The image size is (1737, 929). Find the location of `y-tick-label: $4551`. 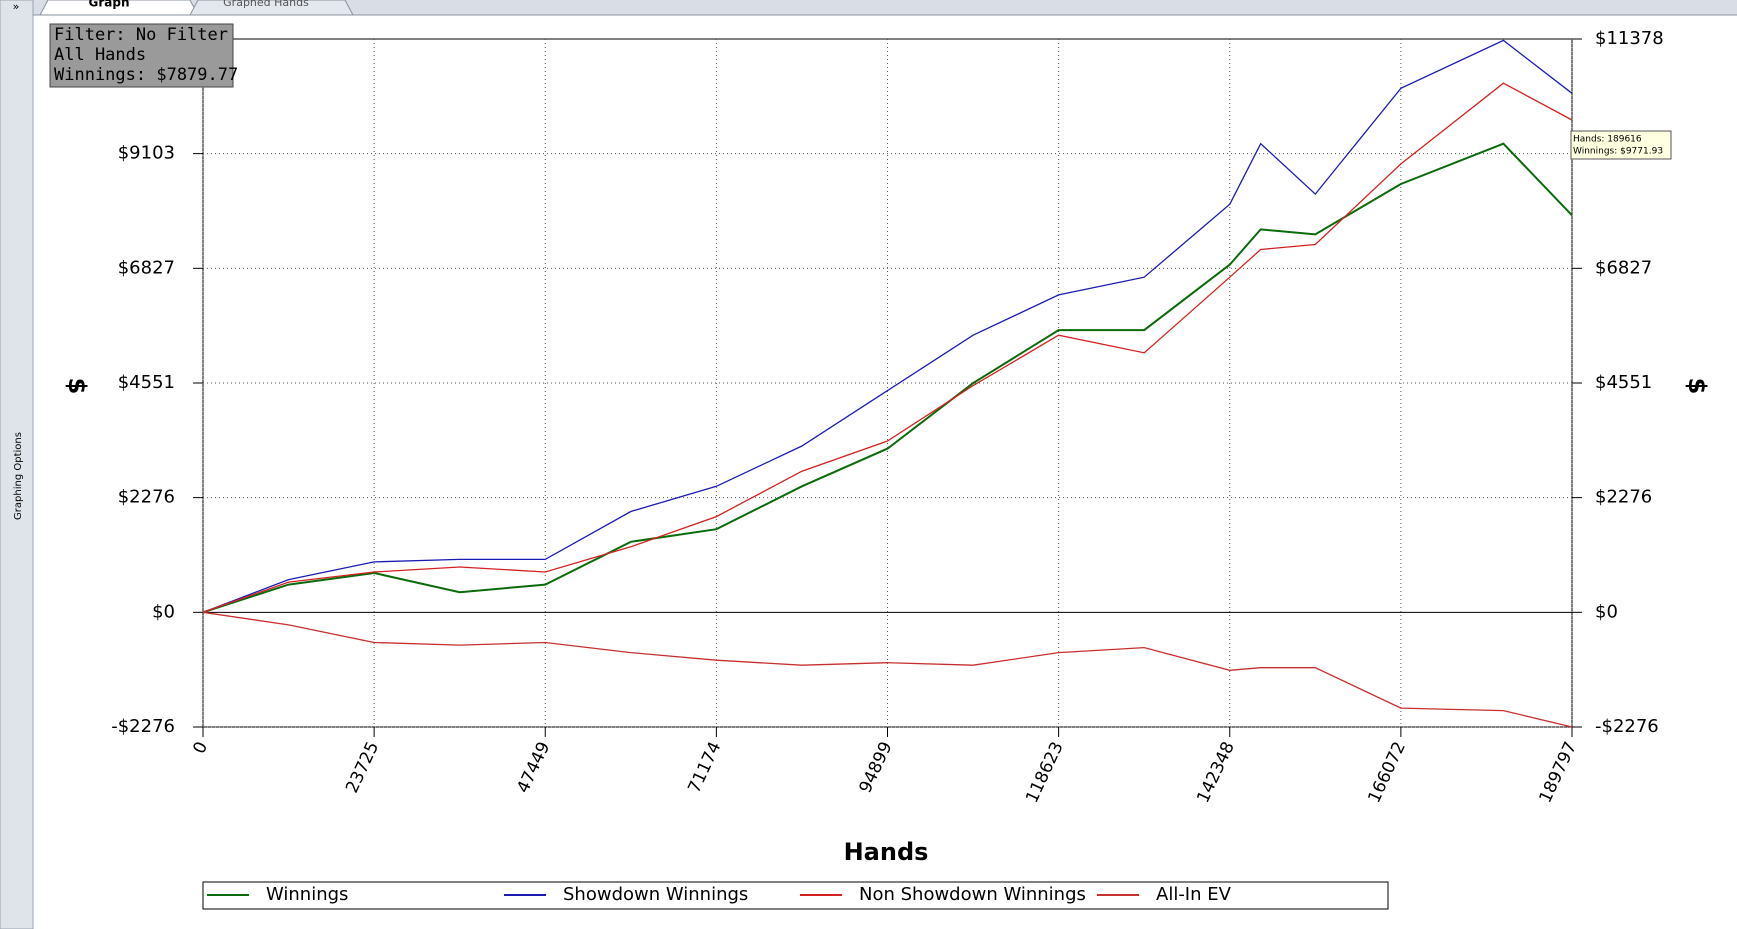

y-tick-label: $4551 is located at coordinates (146, 382).